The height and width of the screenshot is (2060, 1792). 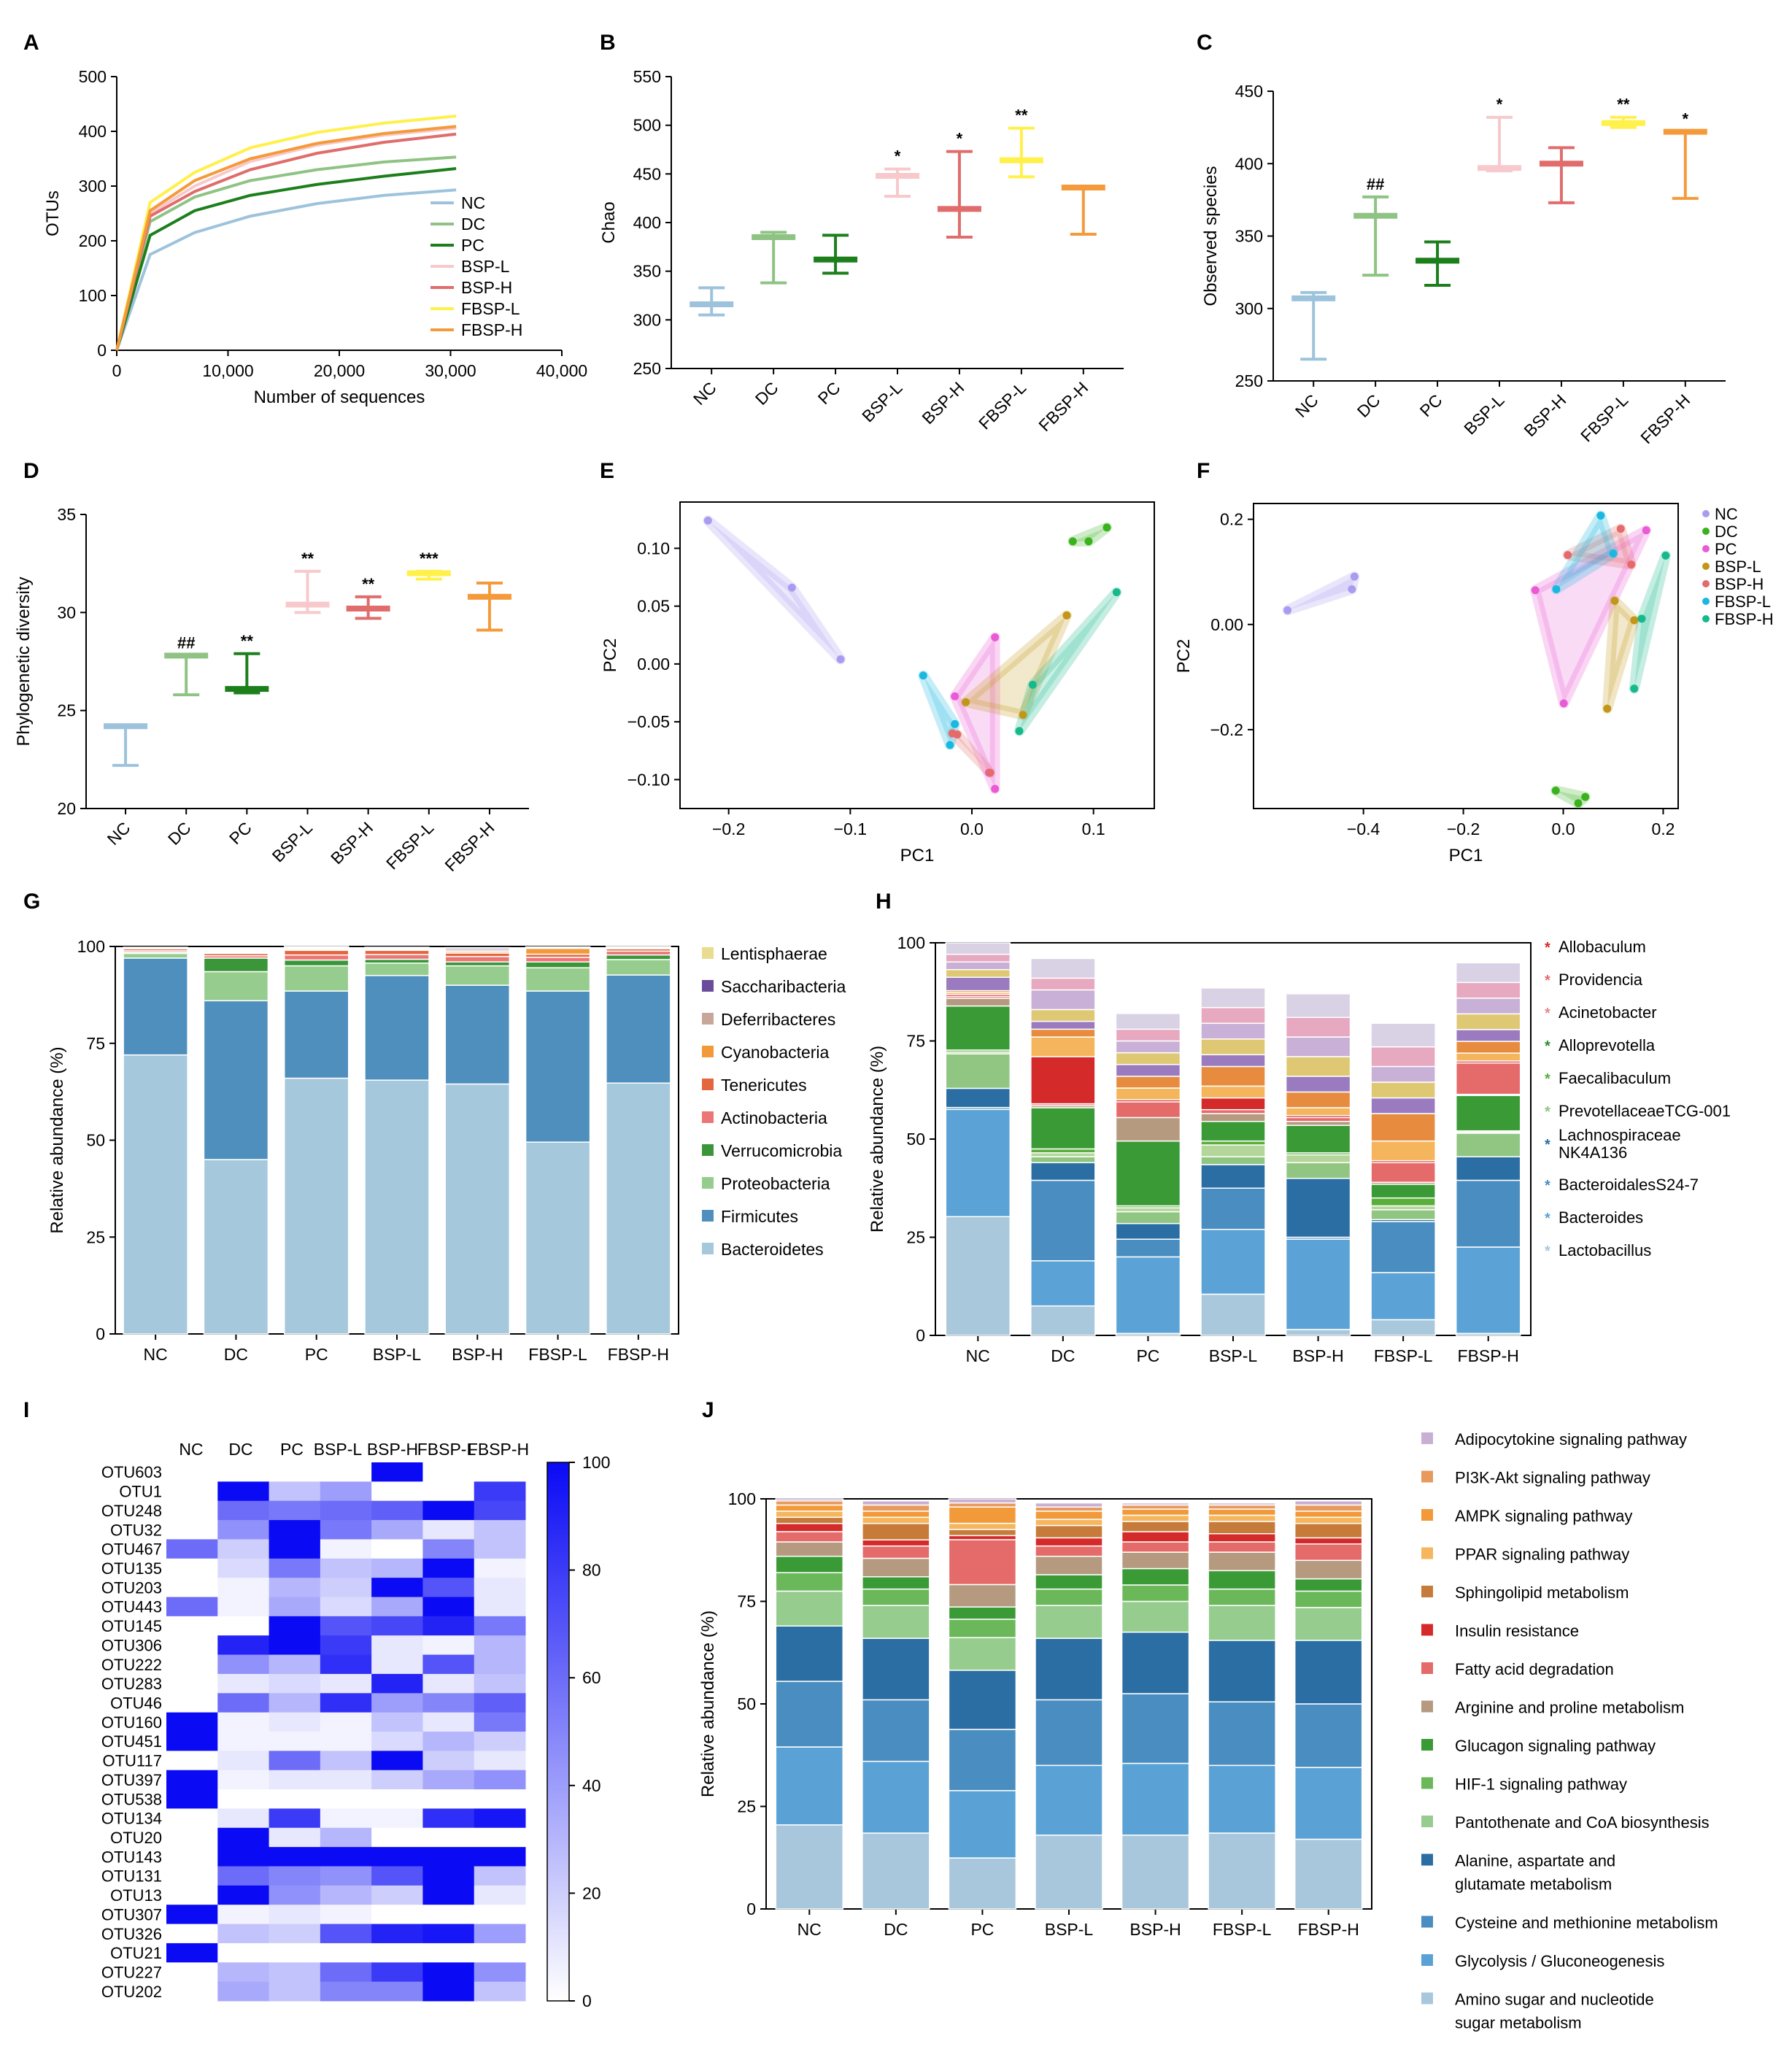 I want to click on legend-marker-BSP-L, so click(x=1706, y=566).